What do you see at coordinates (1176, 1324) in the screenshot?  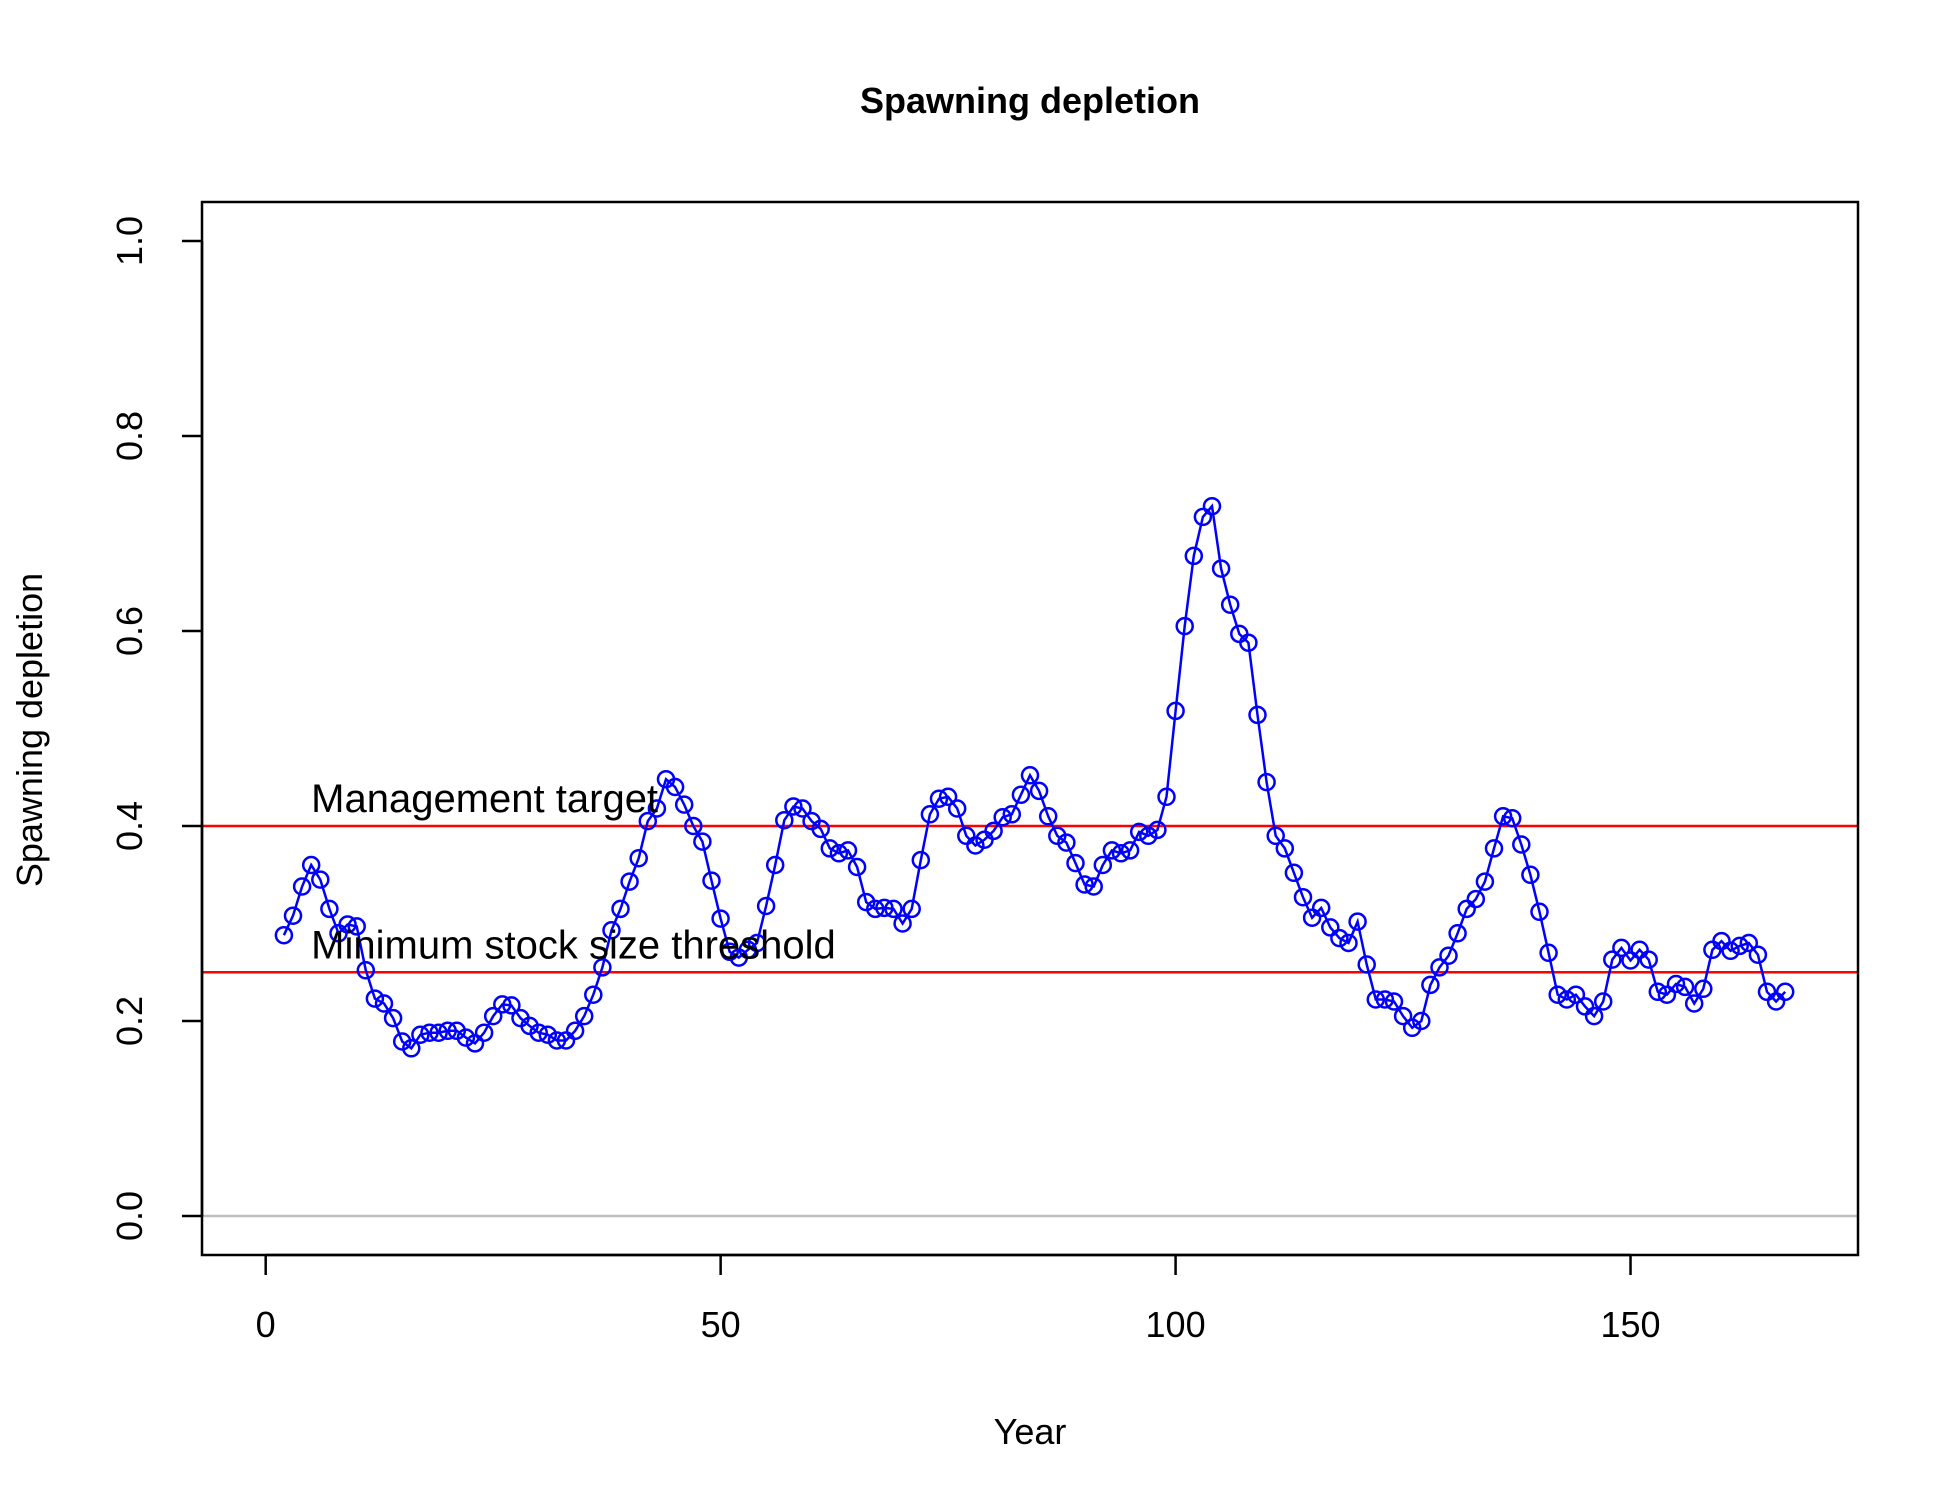 I see `x-tick-label: 100` at bounding box center [1176, 1324].